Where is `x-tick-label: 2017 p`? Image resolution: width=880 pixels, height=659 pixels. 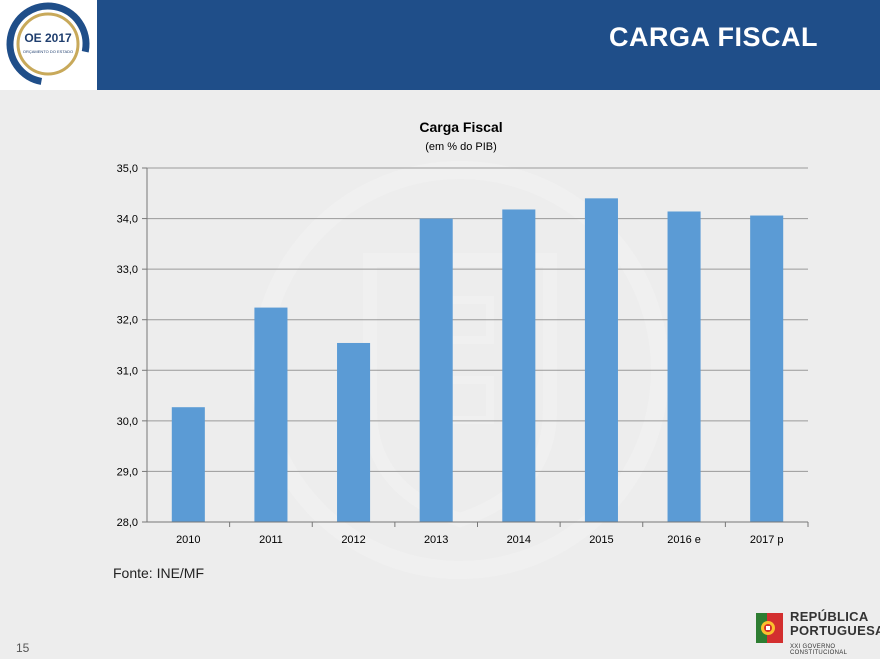
x-tick-label: 2017 p is located at coordinates (767, 540).